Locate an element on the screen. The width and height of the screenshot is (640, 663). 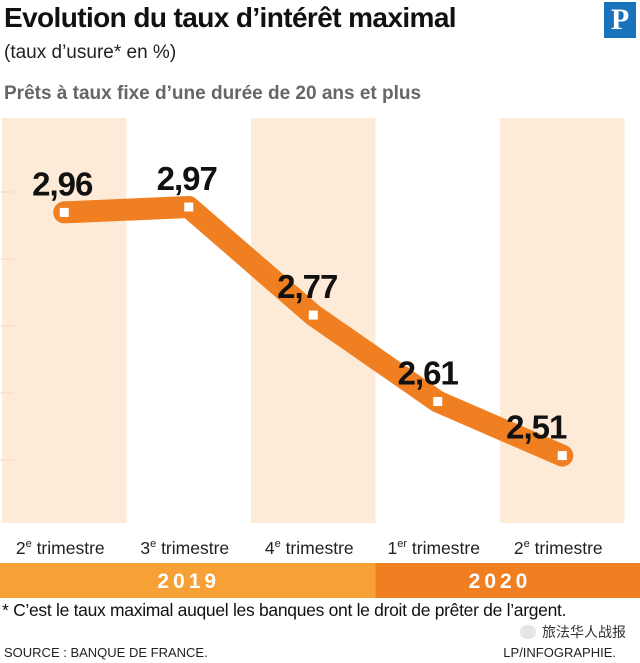
category-label: 3e trimestre is located at coordinates (184, 548).